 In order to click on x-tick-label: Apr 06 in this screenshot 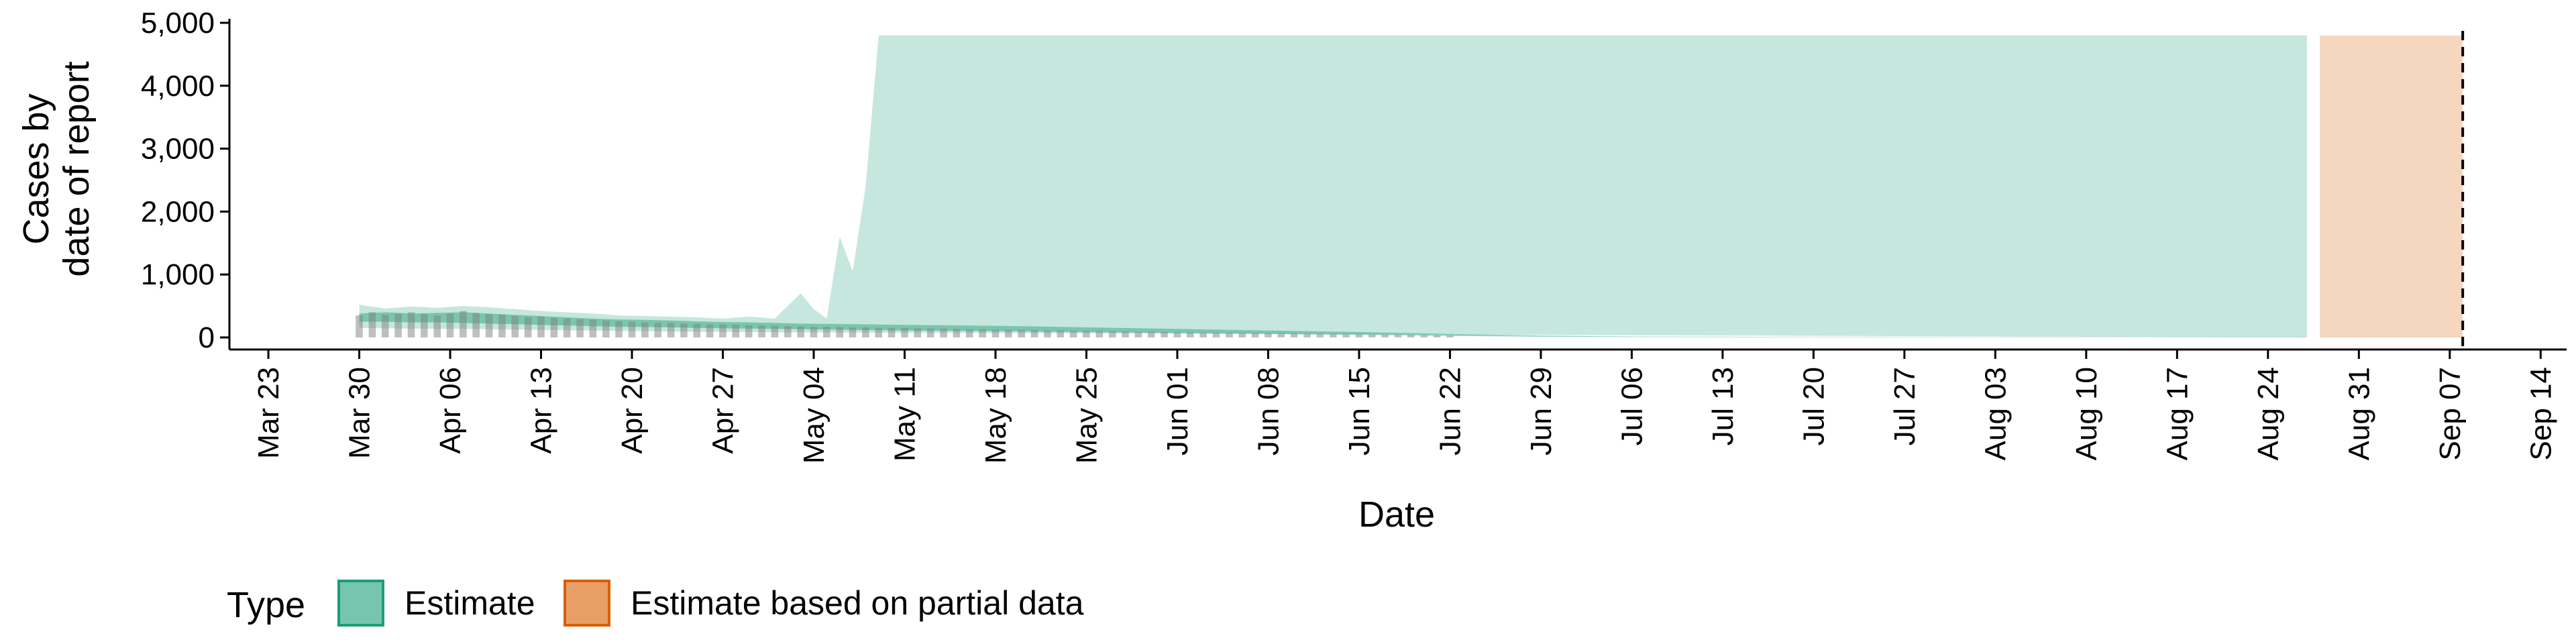, I will do `click(450, 410)`.